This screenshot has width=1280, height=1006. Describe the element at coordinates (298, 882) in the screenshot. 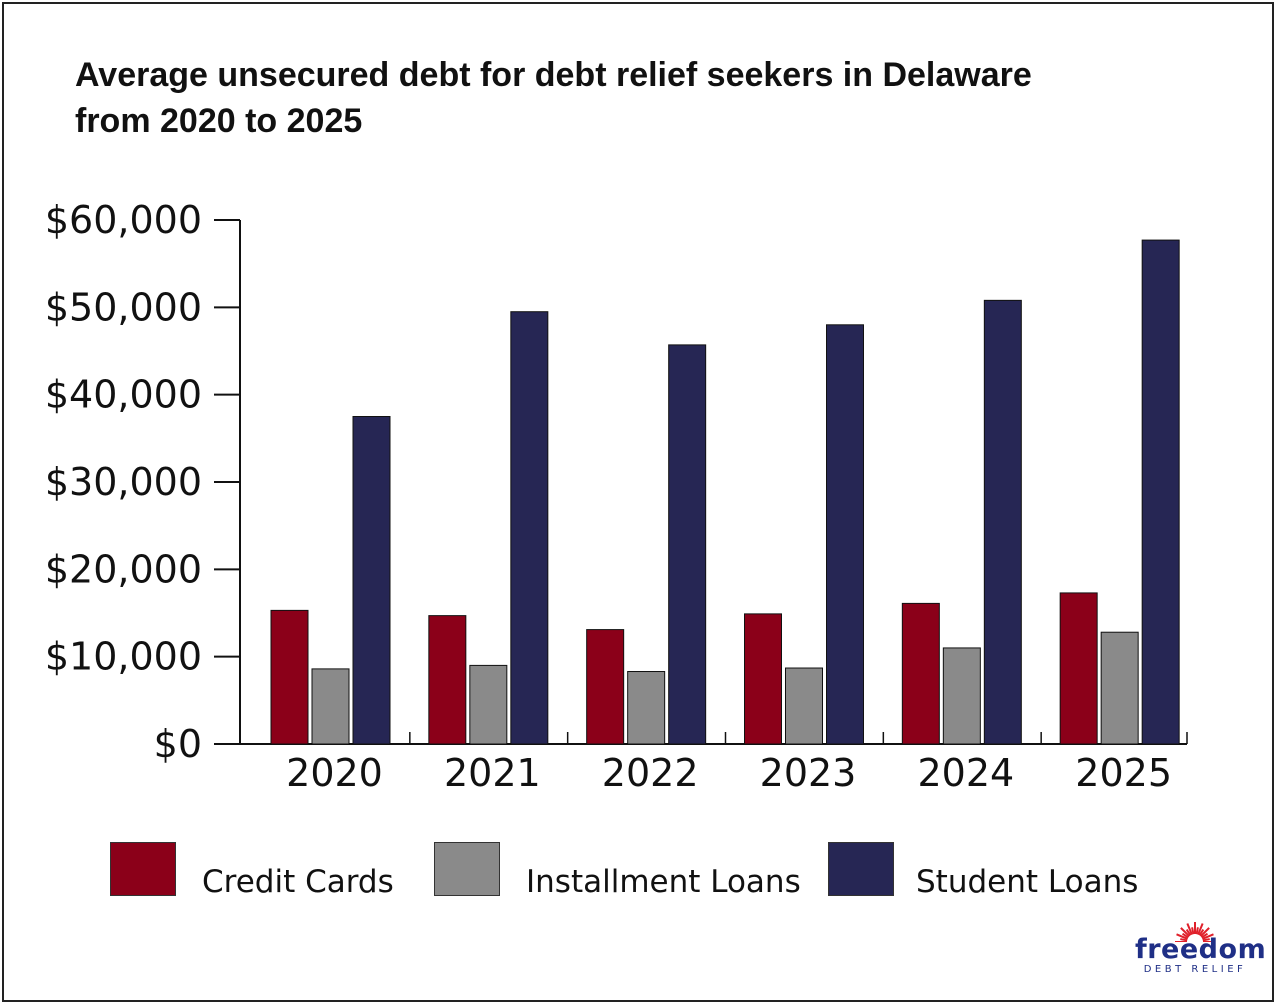

I see `legend-label-credit-cards: Credit Cards` at that location.